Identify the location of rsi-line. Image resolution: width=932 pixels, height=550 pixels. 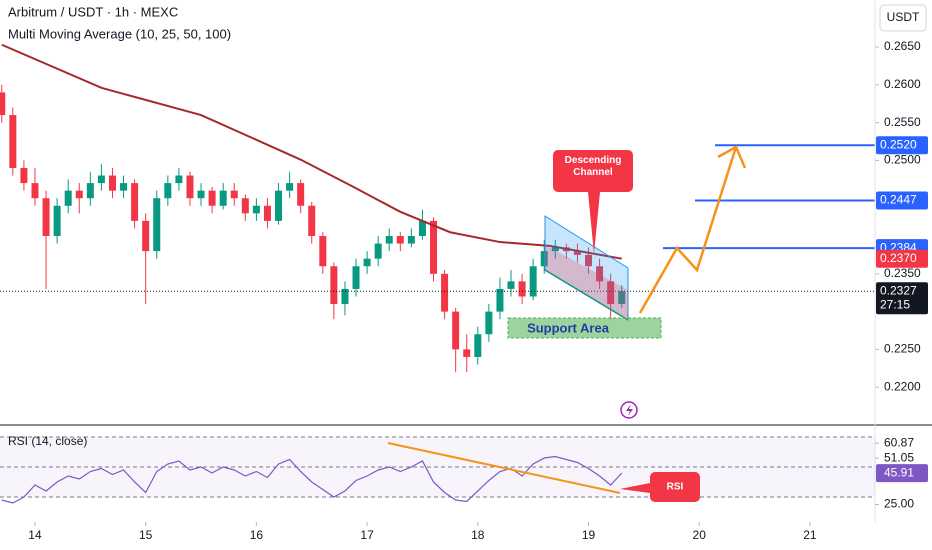
(312, 479).